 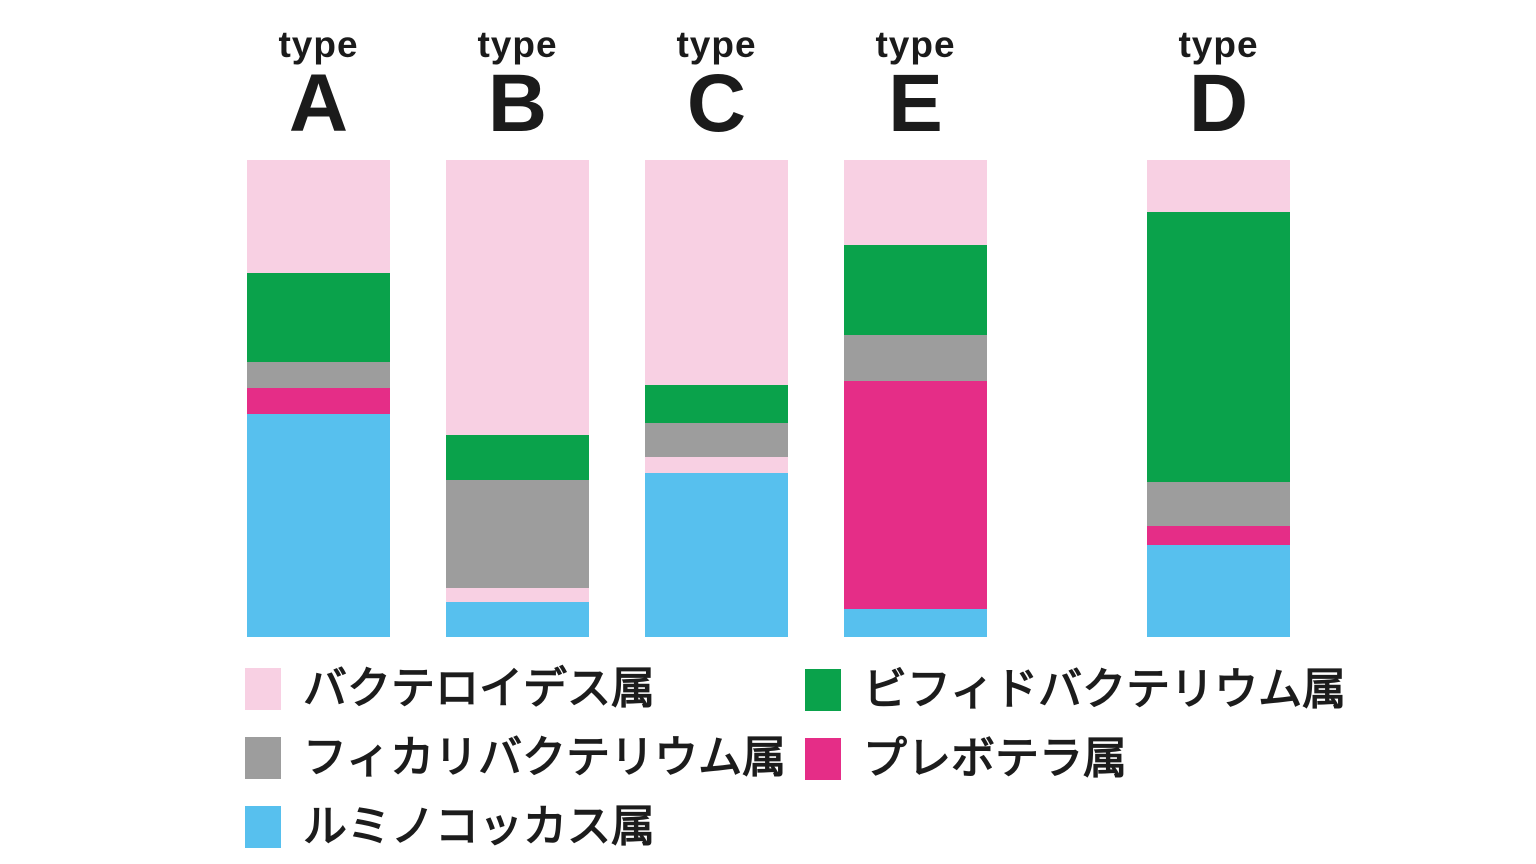 What do you see at coordinates (823, 690) in the screenshot?
I see `bifidobacterium-color-swatch` at bounding box center [823, 690].